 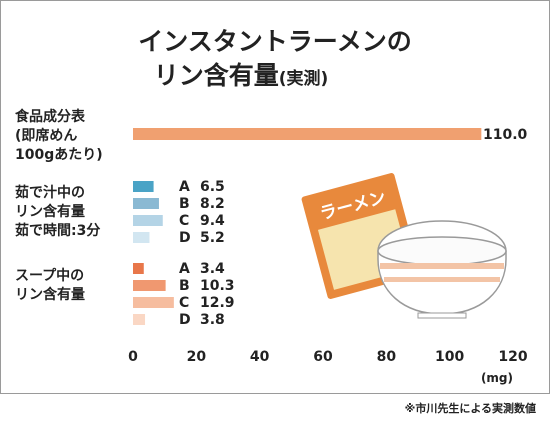 What do you see at coordinates (184, 204) in the screenshot?
I see `bar-name-1-1: B` at bounding box center [184, 204].